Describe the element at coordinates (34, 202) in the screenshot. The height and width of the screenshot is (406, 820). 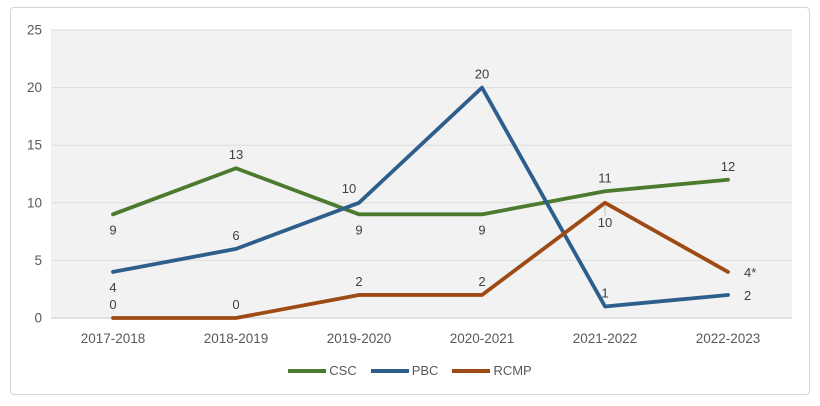
I see `y-tick-label: 10` at that location.